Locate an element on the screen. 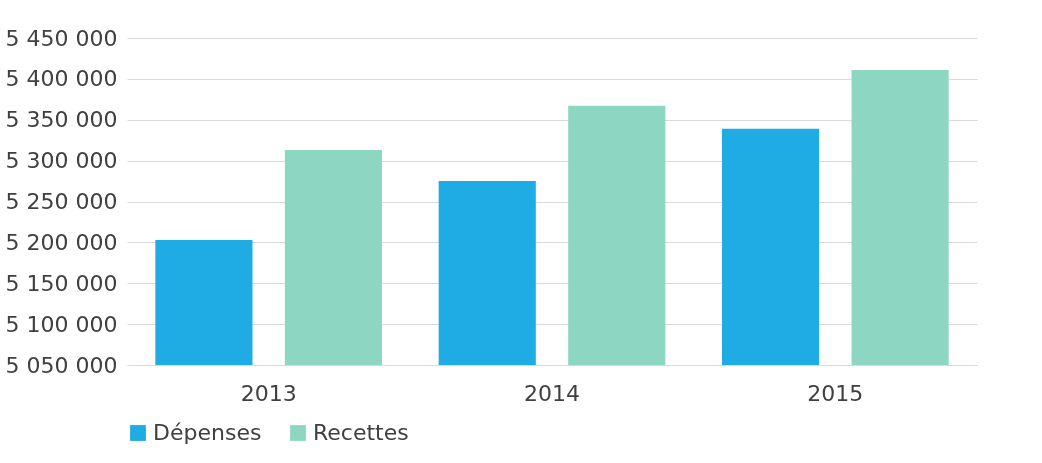 The image size is (1042, 463). y-tick-label: 5 350 000 is located at coordinates (61, 120).